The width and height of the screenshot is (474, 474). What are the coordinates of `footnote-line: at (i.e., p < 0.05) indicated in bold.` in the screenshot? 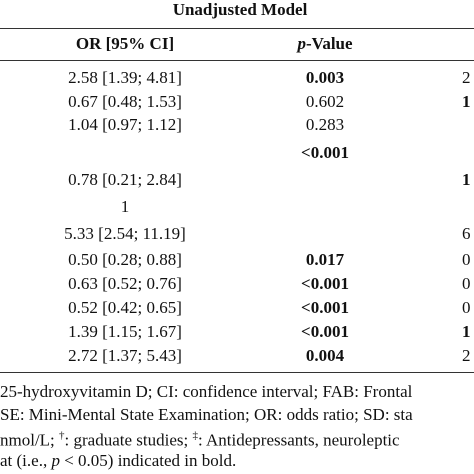 It's located at (118, 461).